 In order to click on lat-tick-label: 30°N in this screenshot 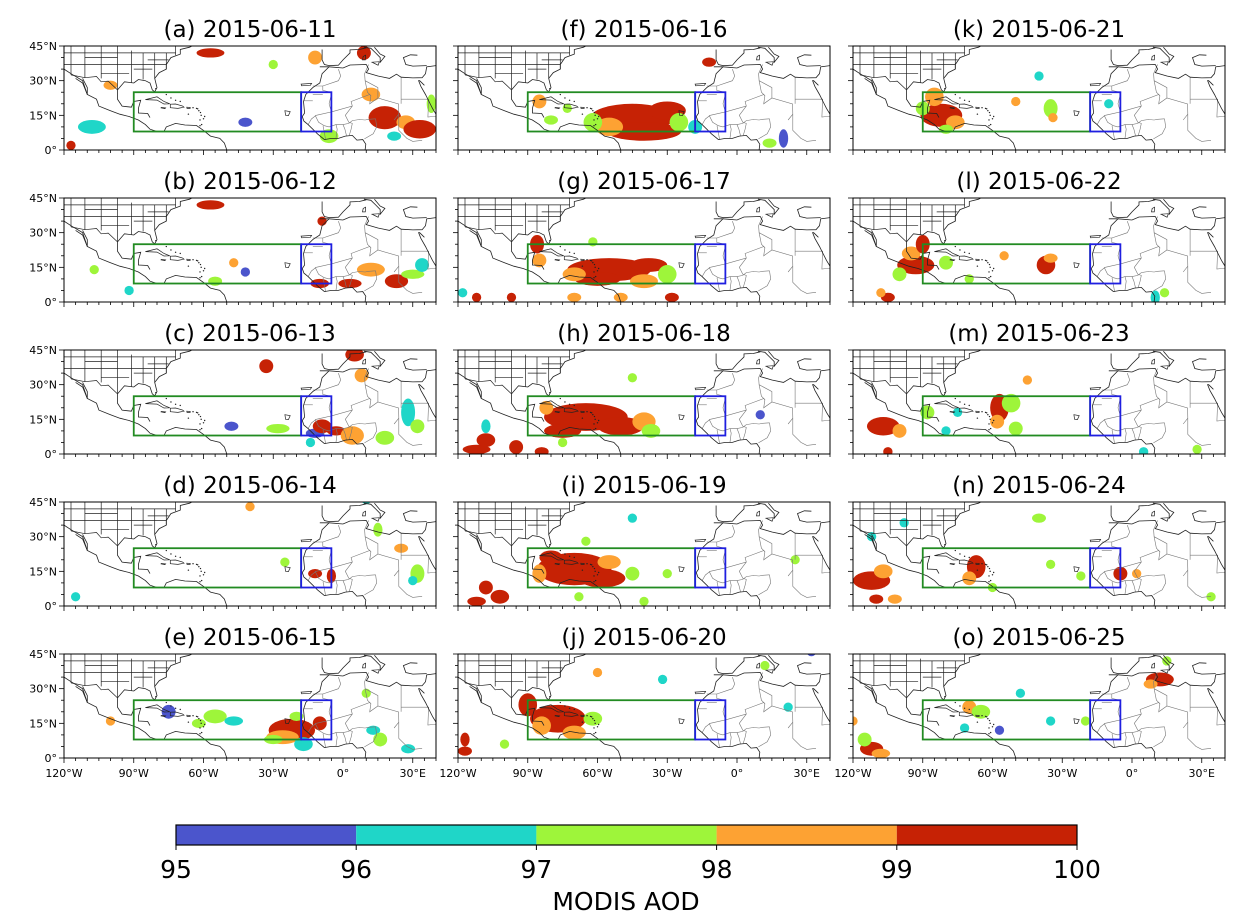, I will do `click(43, 689)`.